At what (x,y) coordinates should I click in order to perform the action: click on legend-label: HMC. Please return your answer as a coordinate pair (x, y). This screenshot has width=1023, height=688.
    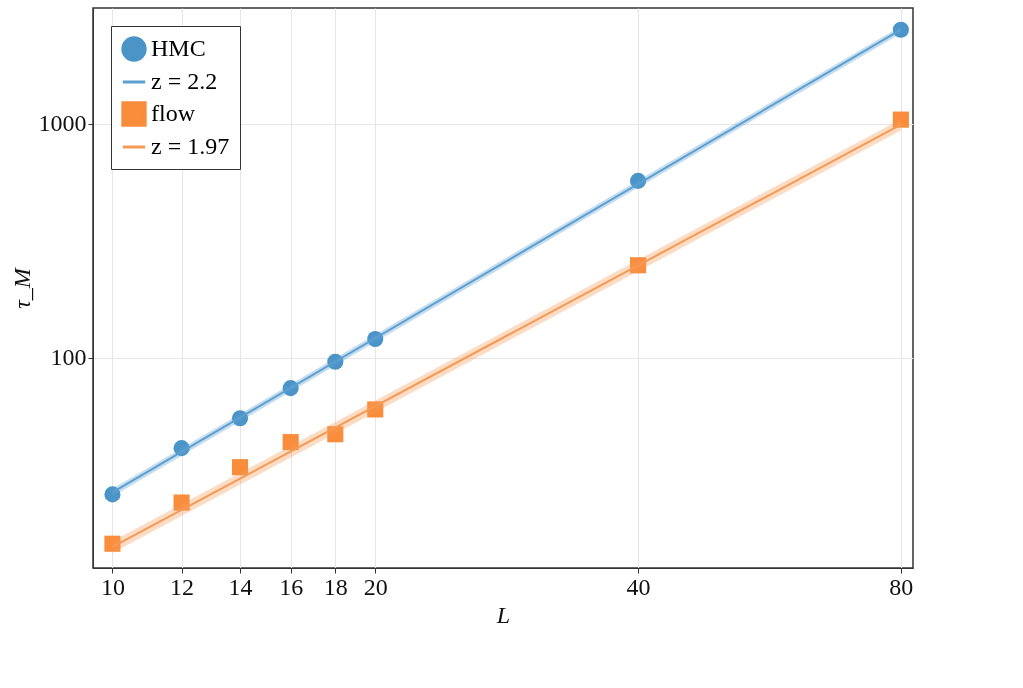
    Looking at the image, I should click on (178, 48).